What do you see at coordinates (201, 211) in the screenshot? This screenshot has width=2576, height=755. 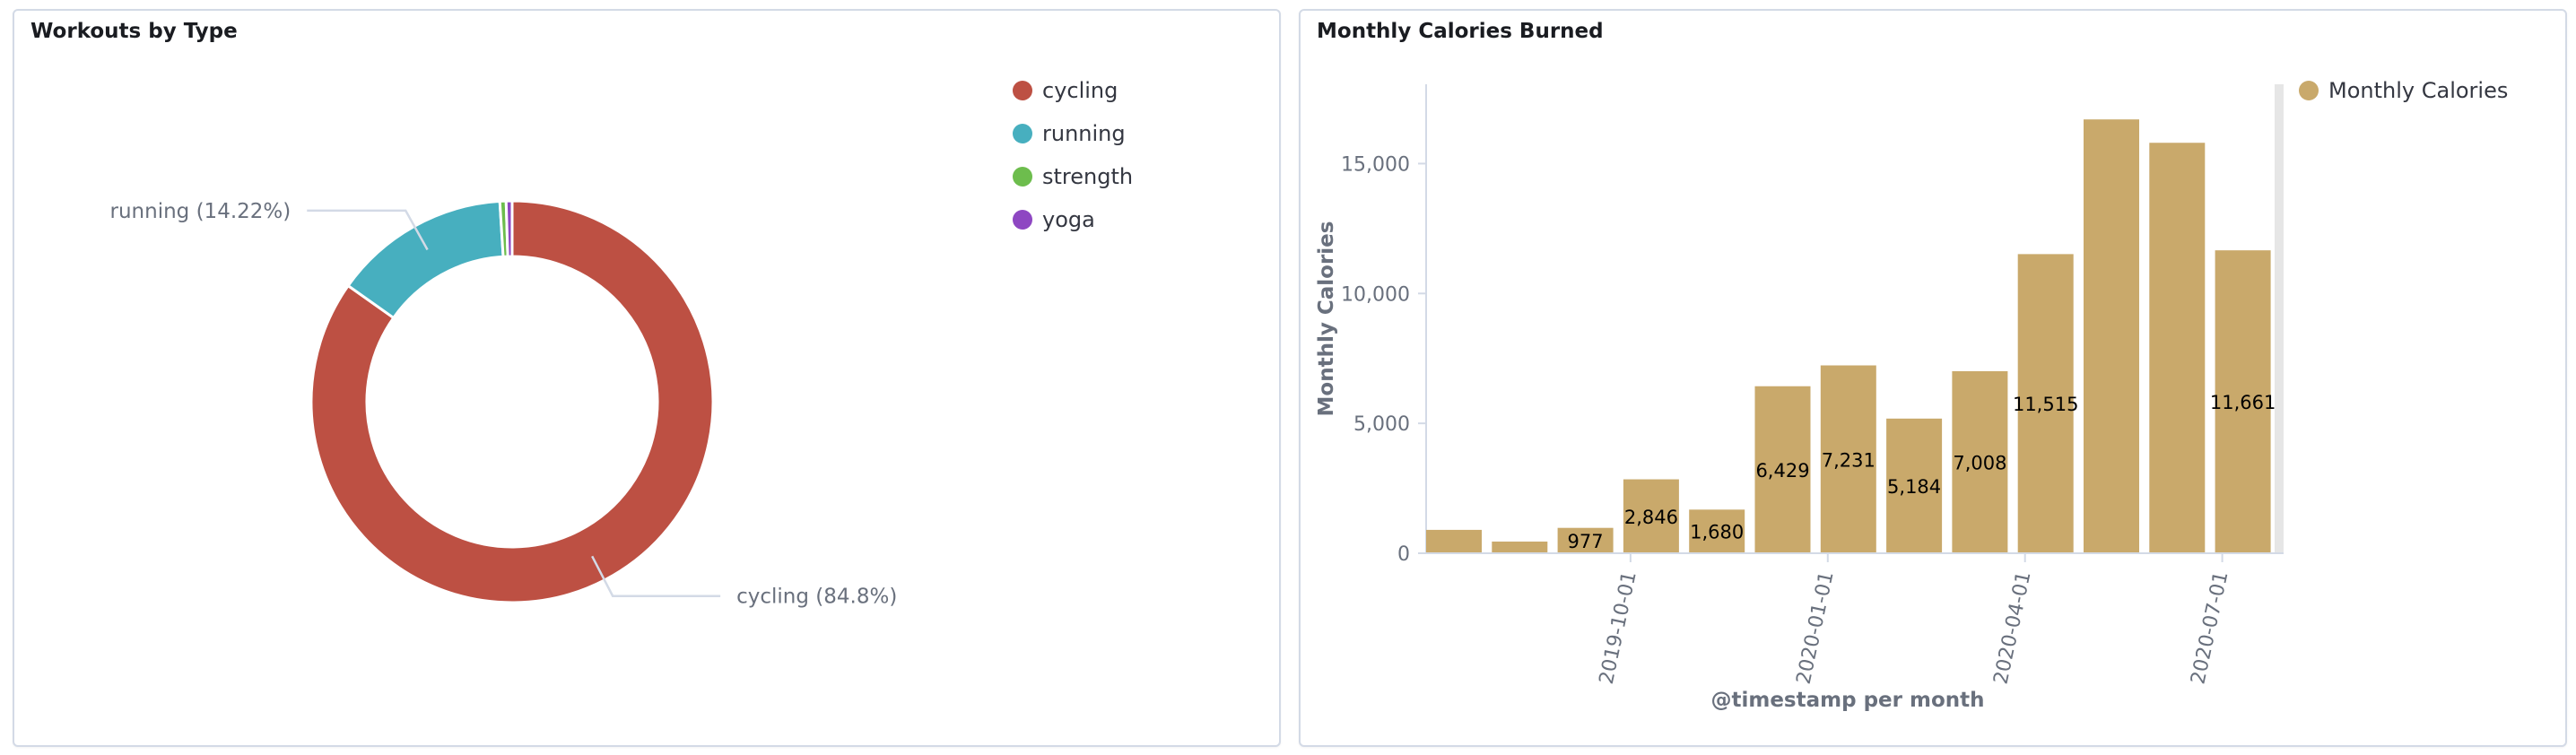 I see `slice-label-running: running (14.22%)` at bounding box center [201, 211].